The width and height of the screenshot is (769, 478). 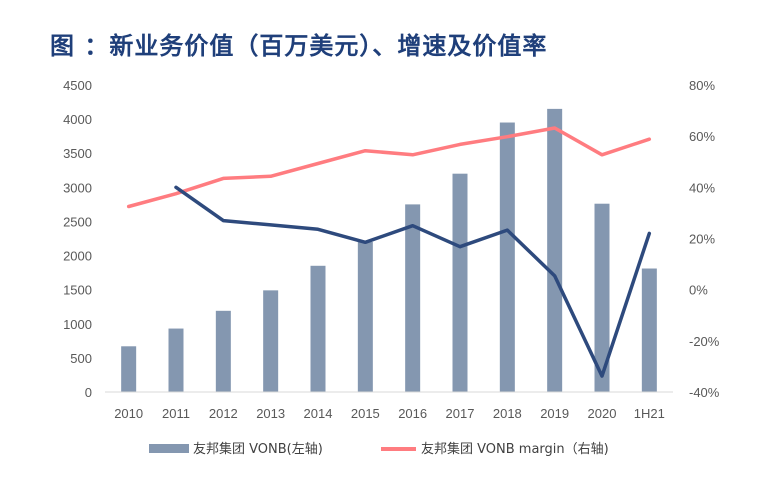 I want to click on bar-2013, so click(x=271, y=341).